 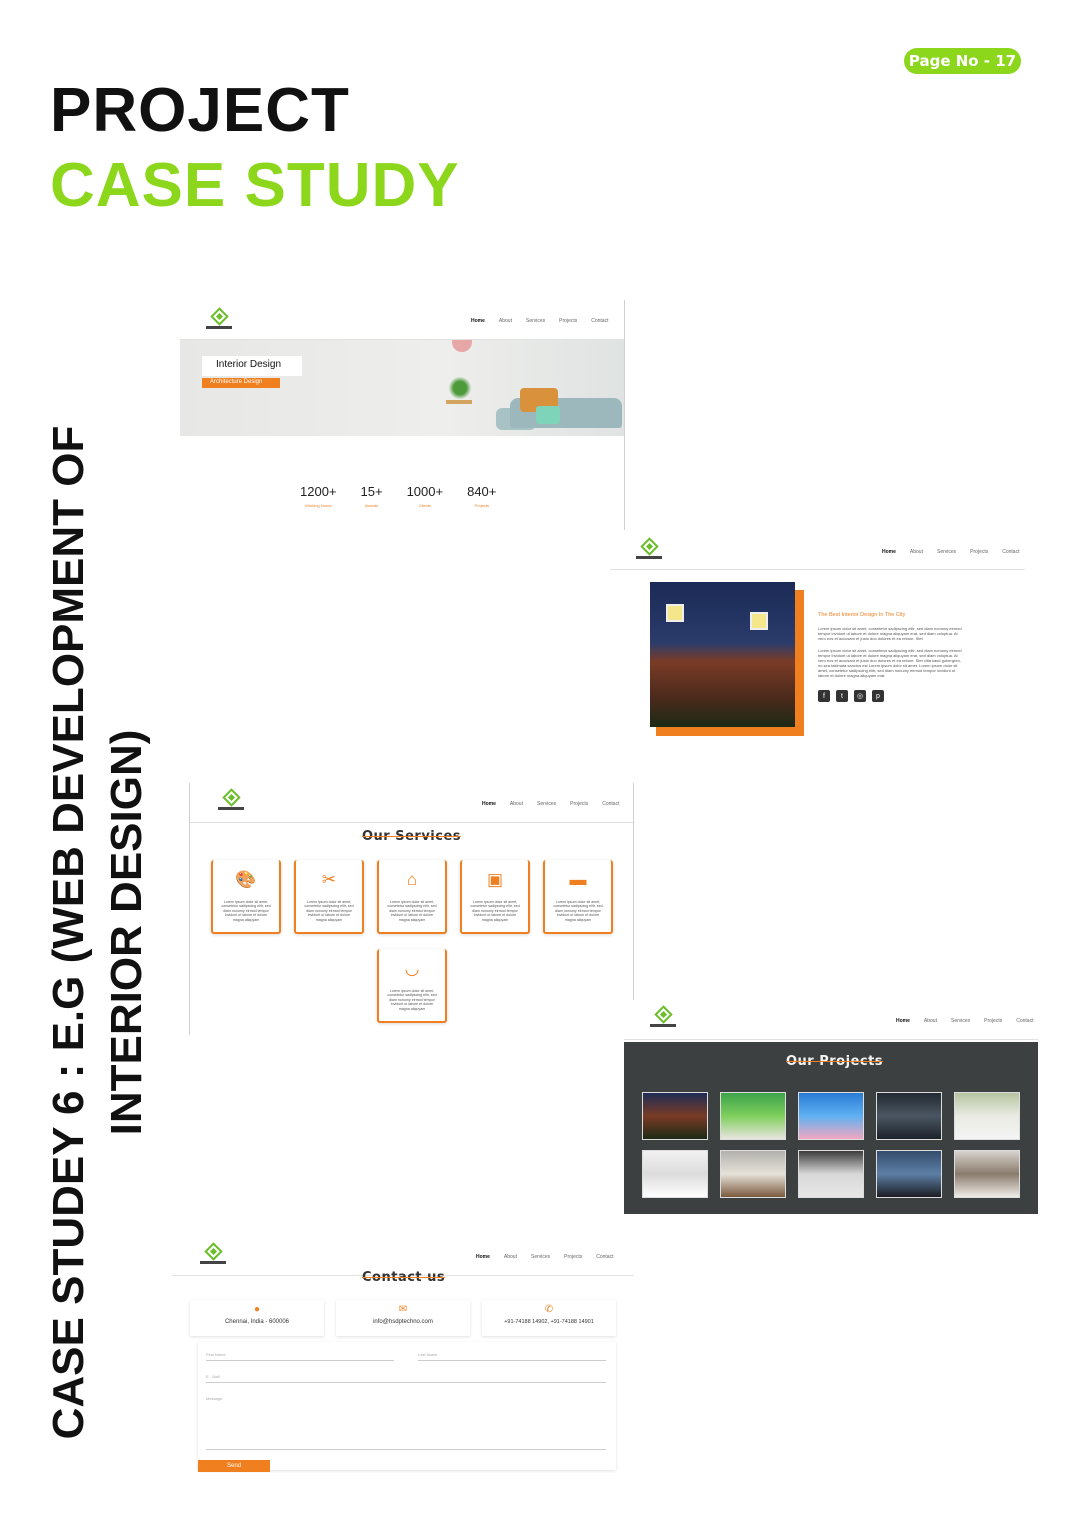 I want to click on message-field: Message, so click(x=406, y=1423).